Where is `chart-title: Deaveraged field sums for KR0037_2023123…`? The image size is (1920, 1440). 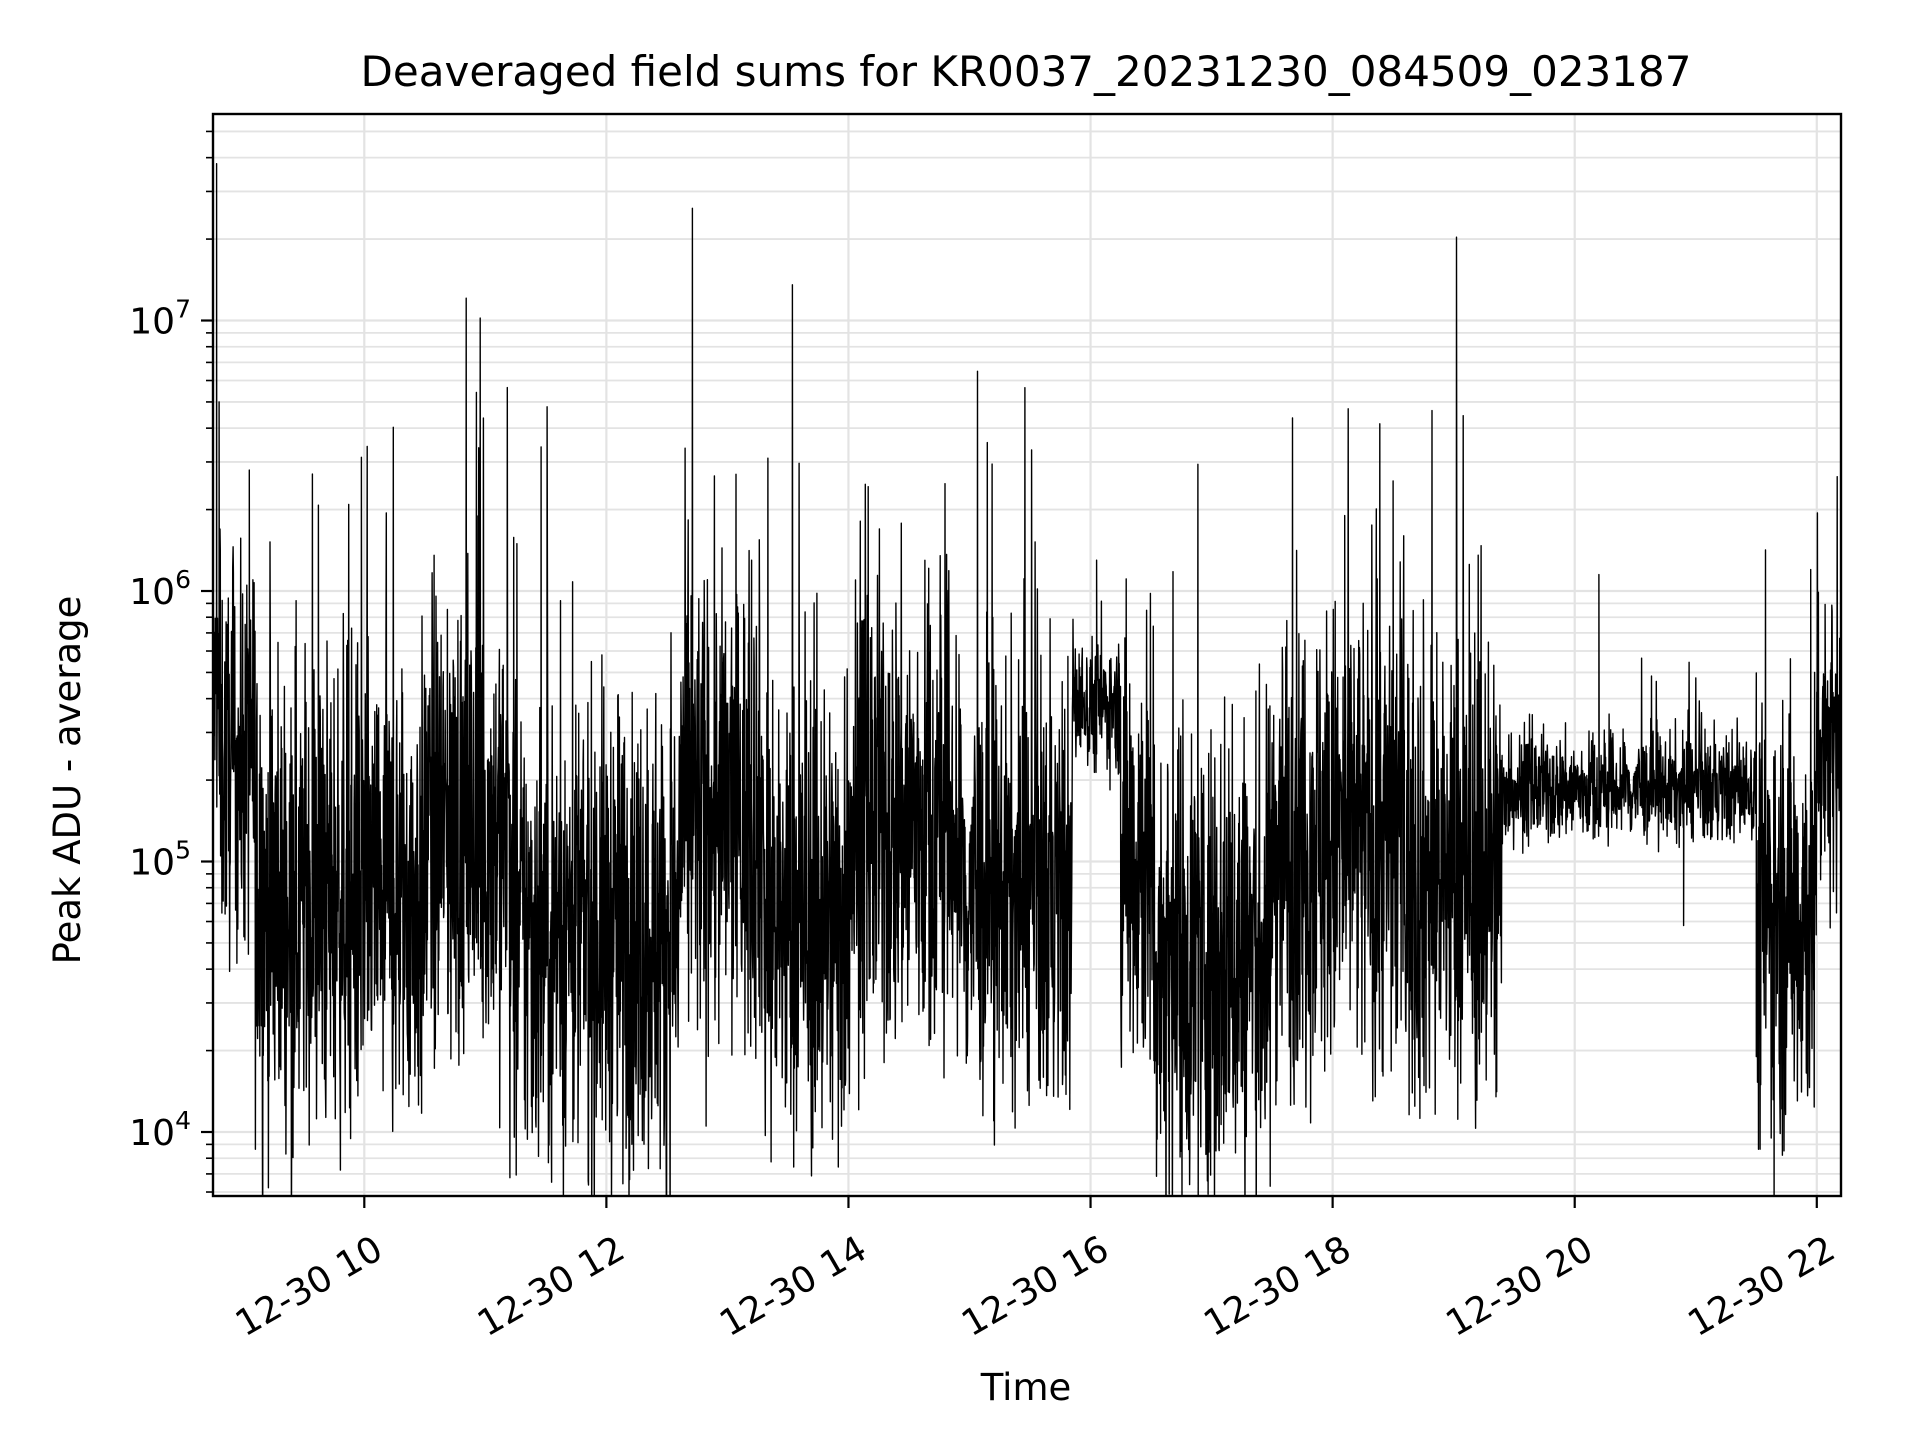 chart-title: Deaveraged field sums for KR0037_2023123… is located at coordinates (1026, 71).